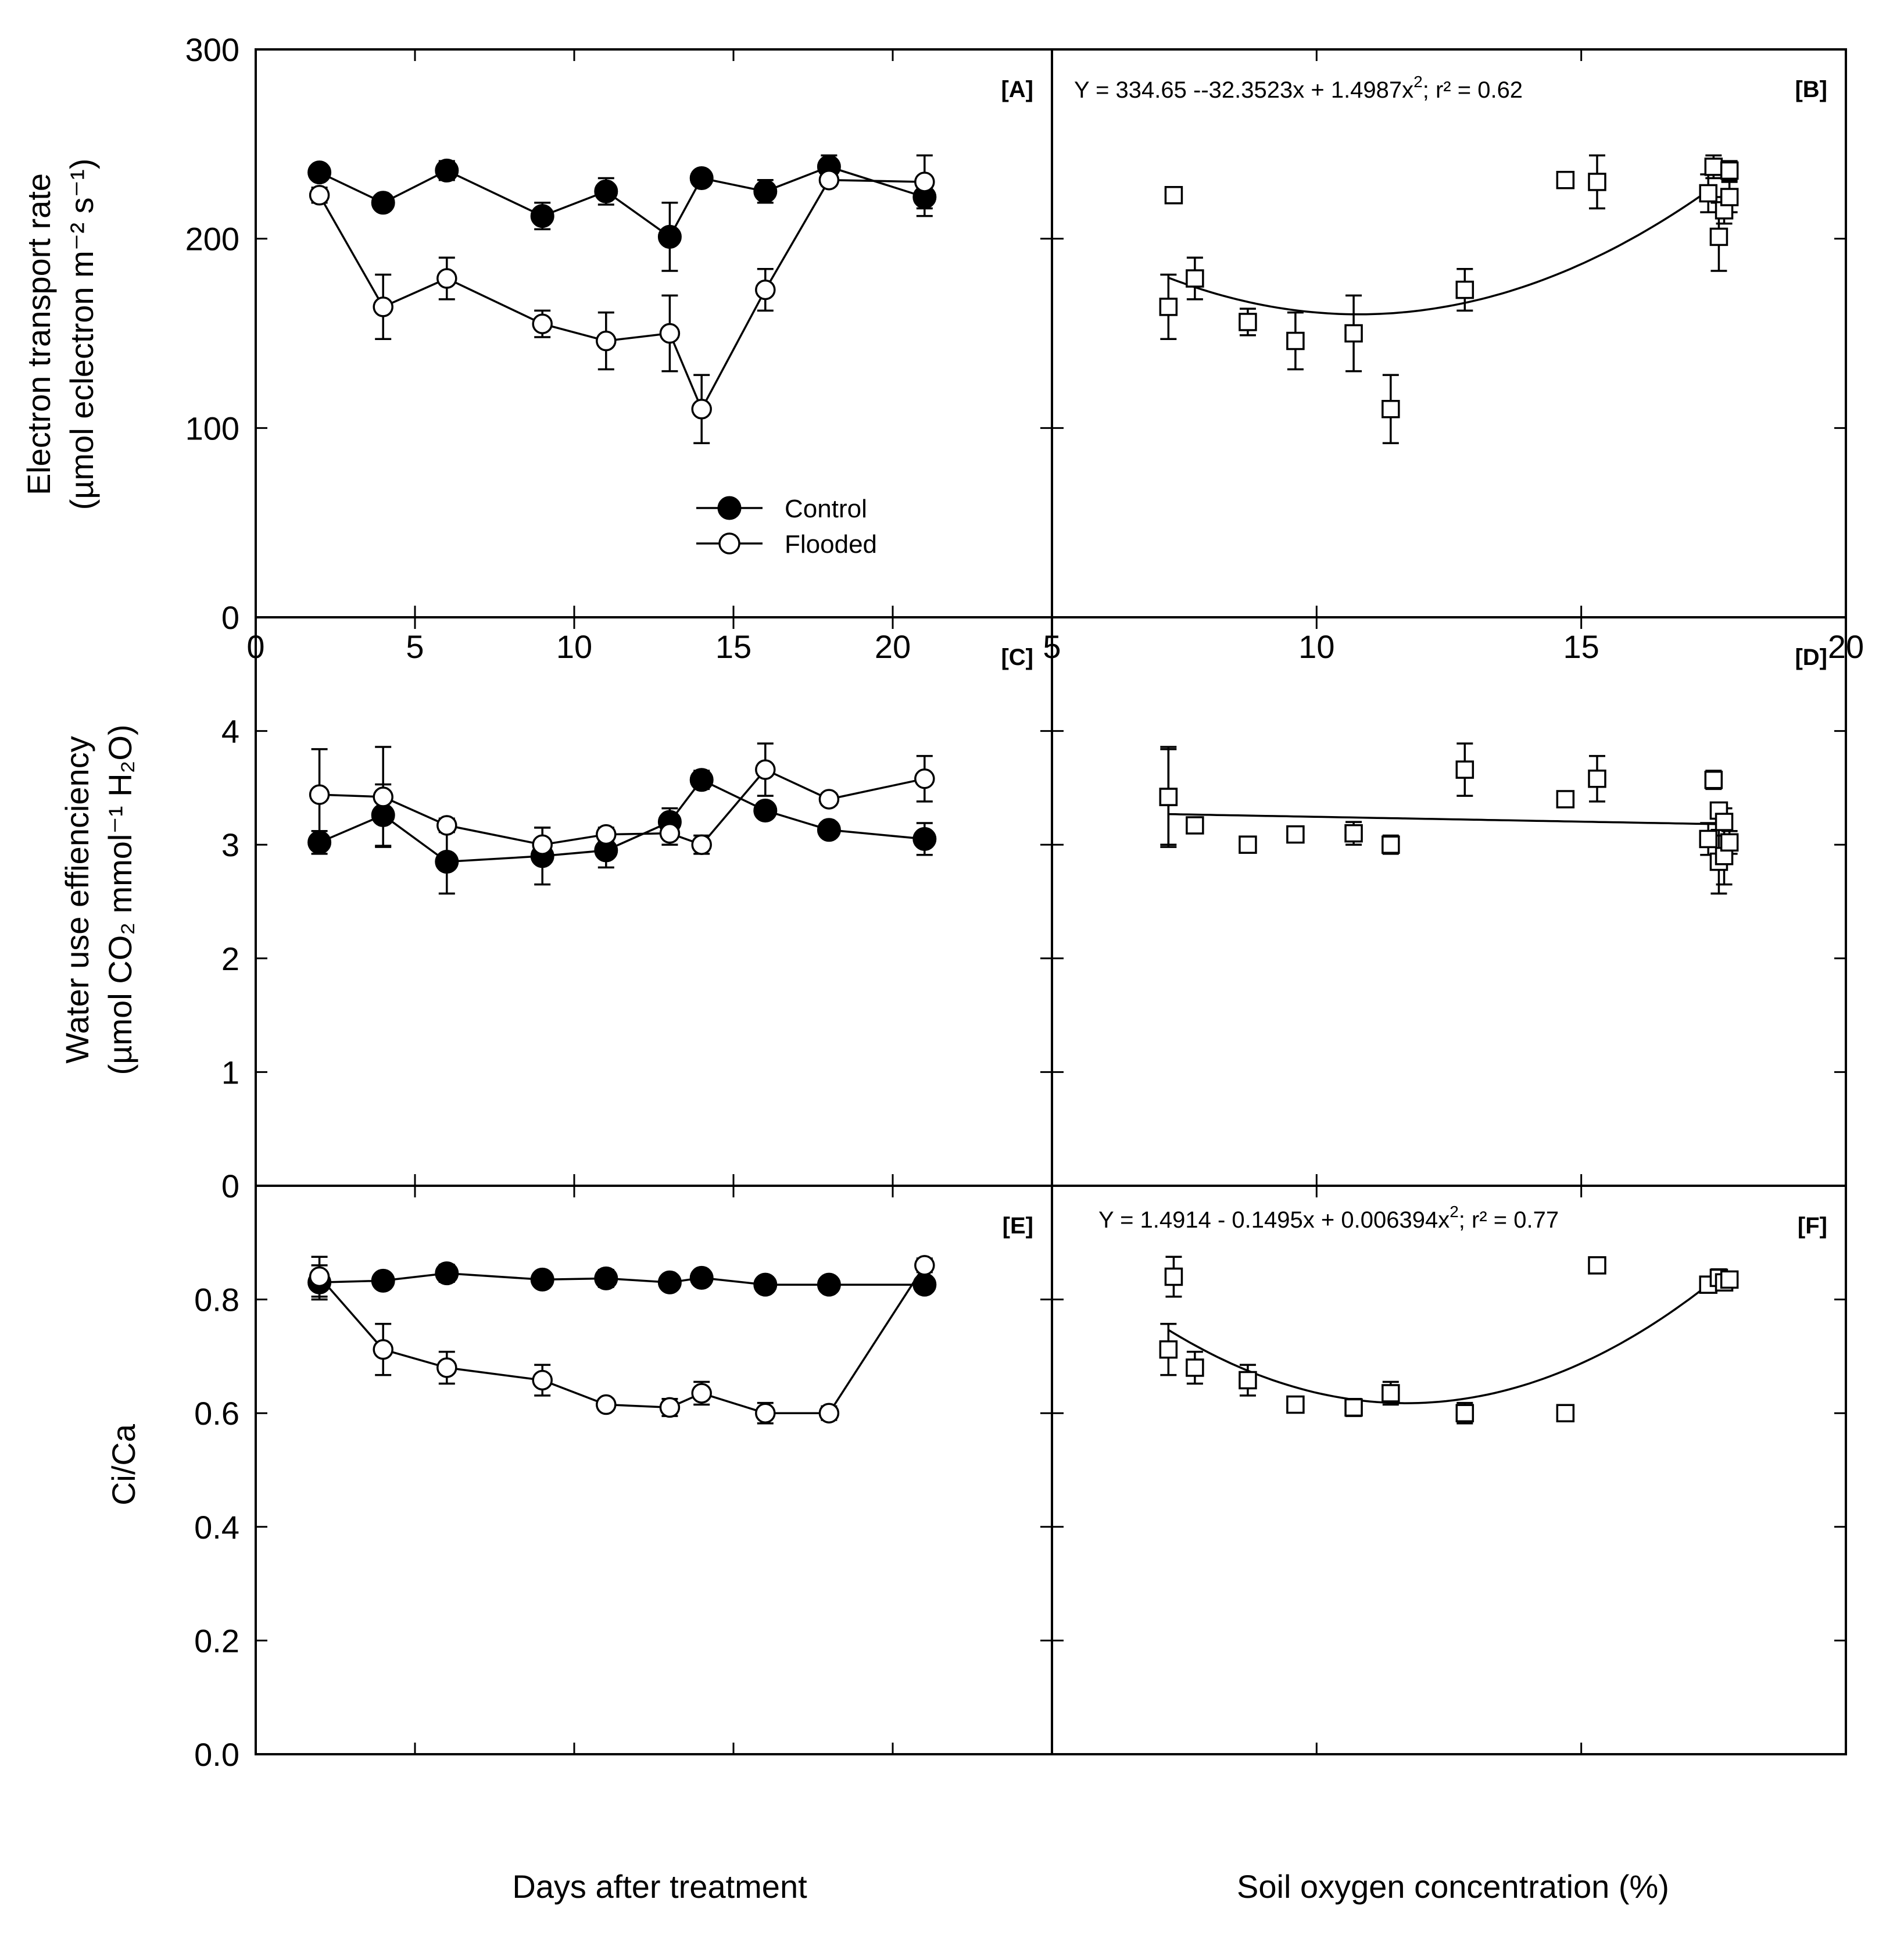 Image resolution: width=1904 pixels, height=1935 pixels. I want to click on panel-f: [F], so click(1449, 1470).